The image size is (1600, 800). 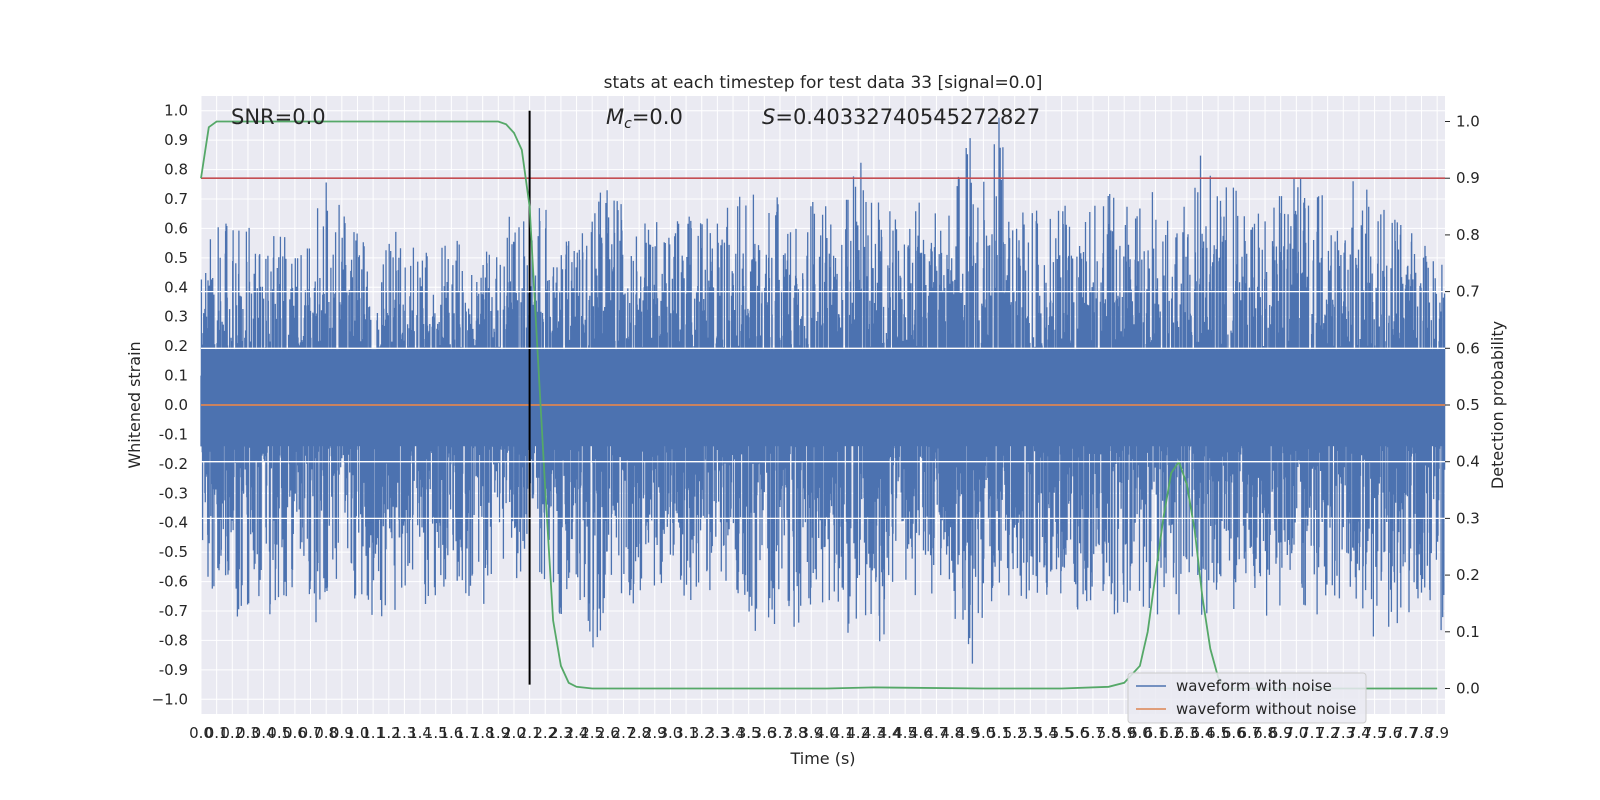 I want to click on chirp-mass-subscript: c, so click(x=628, y=124).